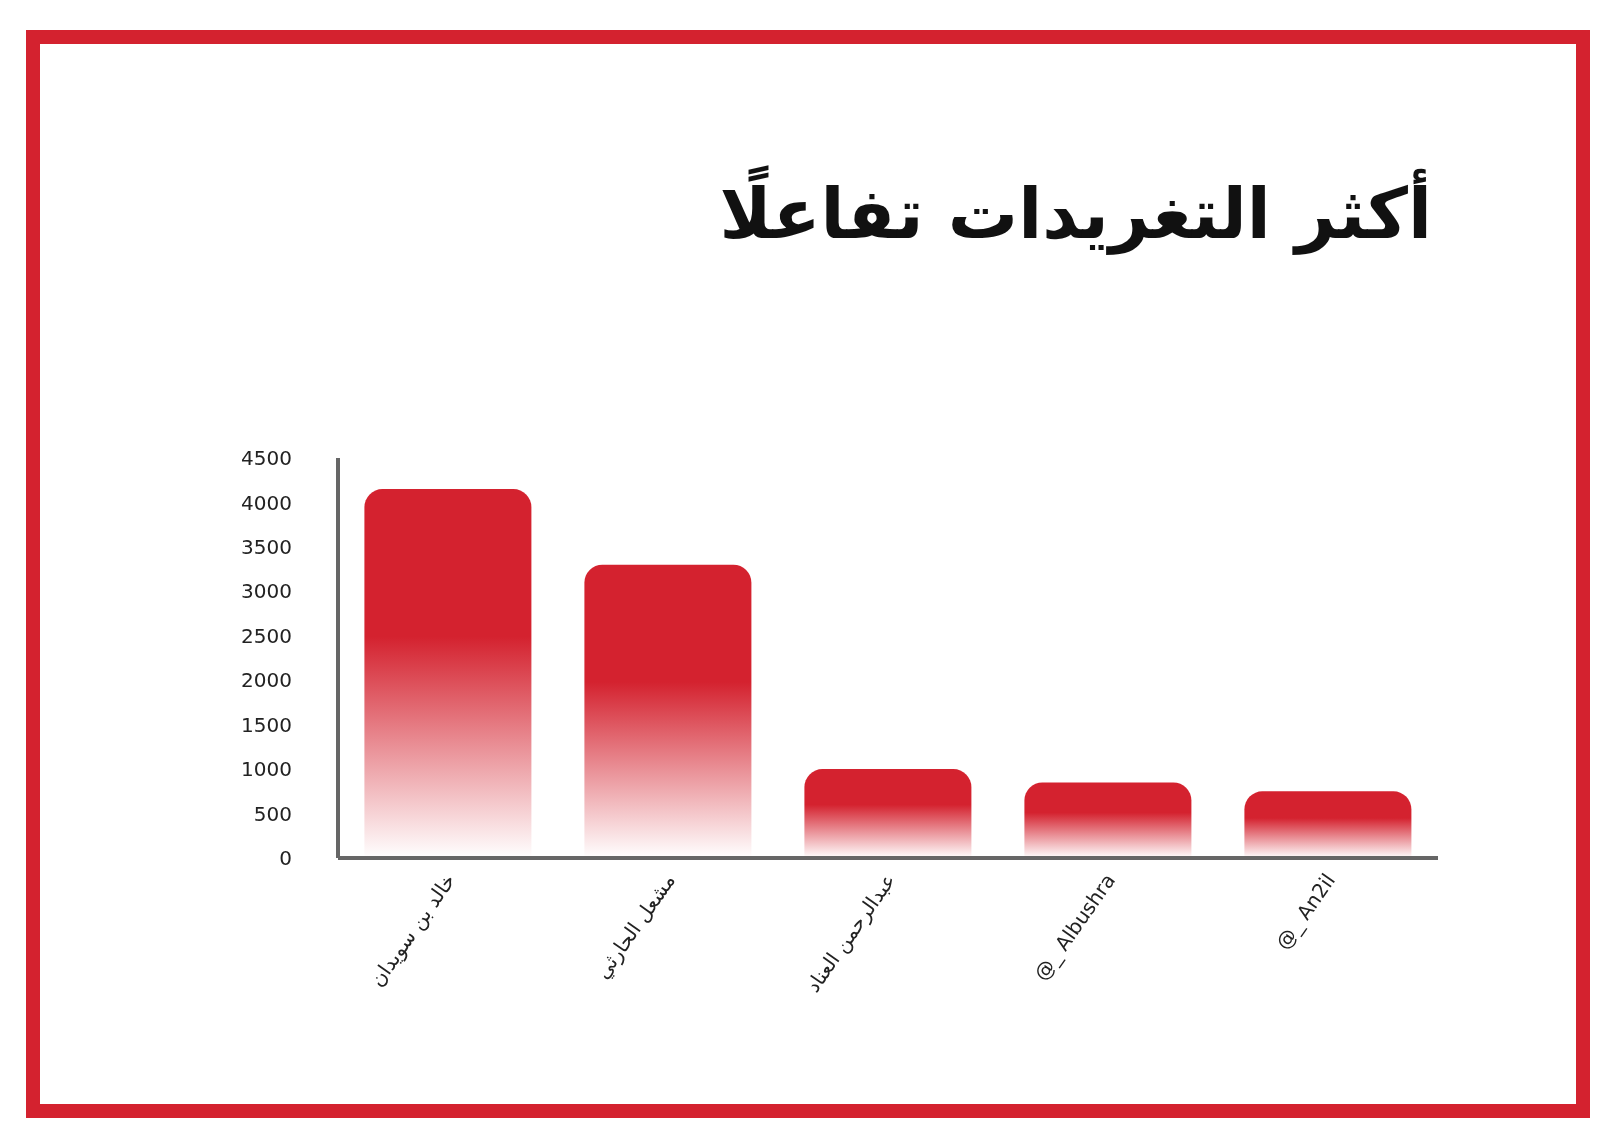 The image size is (1600, 1131). I want to click on y-tick-label: 4000, so click(266, 502).